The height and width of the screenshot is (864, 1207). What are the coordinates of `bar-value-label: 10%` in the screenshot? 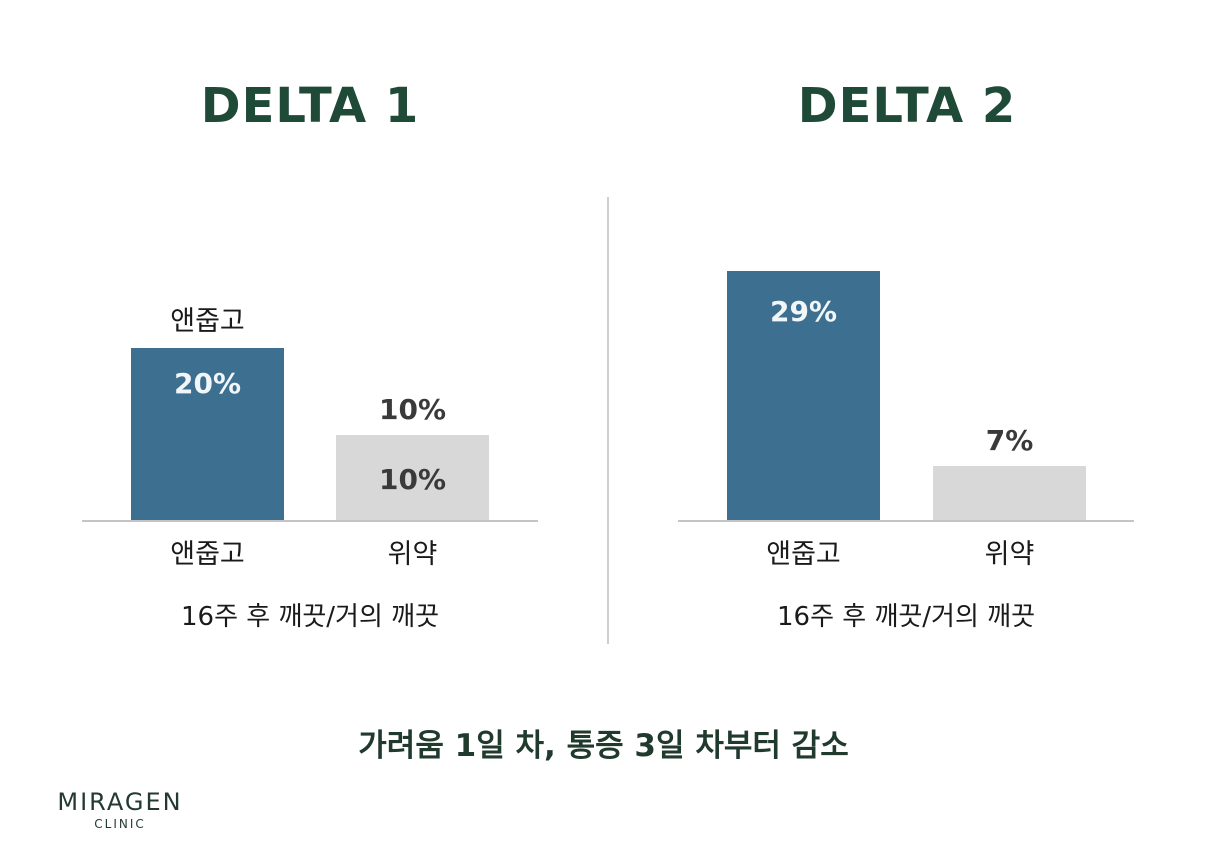 It's located at (412, 409).